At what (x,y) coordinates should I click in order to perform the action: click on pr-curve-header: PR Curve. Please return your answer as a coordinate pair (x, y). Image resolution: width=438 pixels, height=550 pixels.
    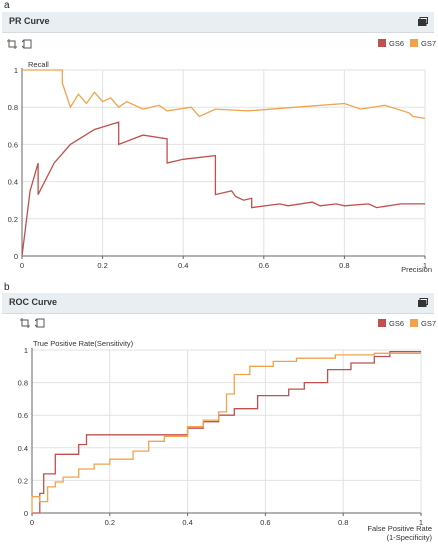
    Looking at the image, I should click on (218, 22).